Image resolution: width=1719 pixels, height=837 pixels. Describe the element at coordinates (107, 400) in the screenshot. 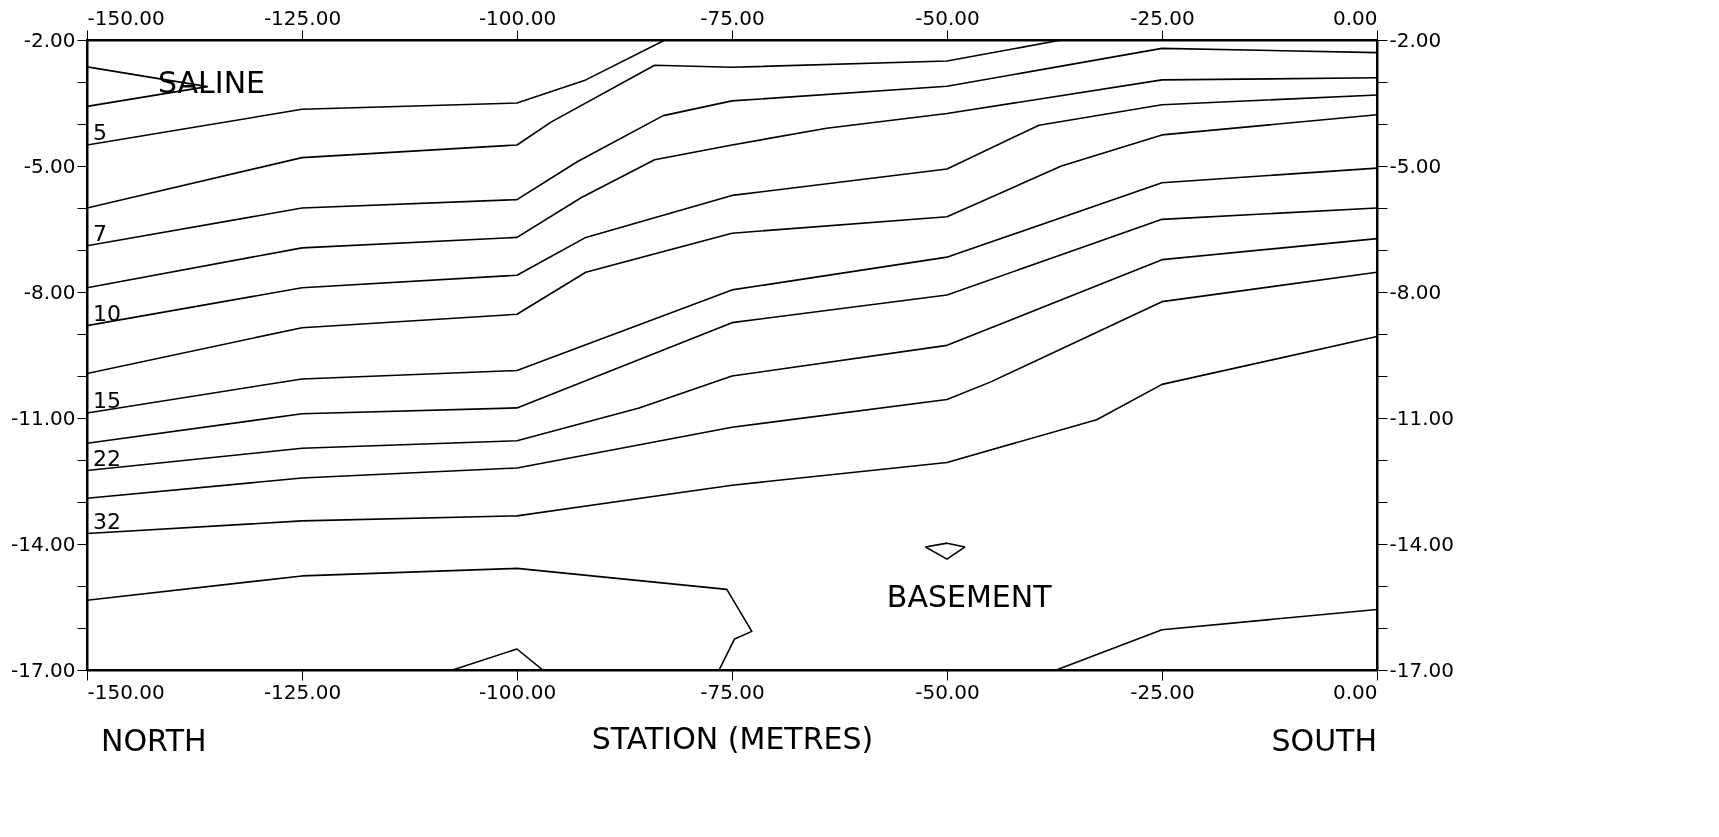

I see `series-label: 15` at that location.